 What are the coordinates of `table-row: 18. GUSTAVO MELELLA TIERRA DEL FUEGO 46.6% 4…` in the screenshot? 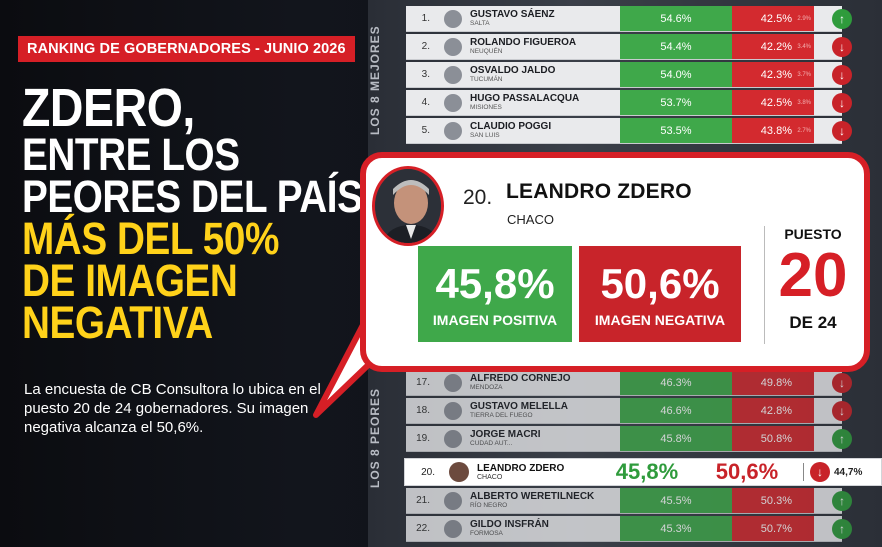 It's located at (629, 411).